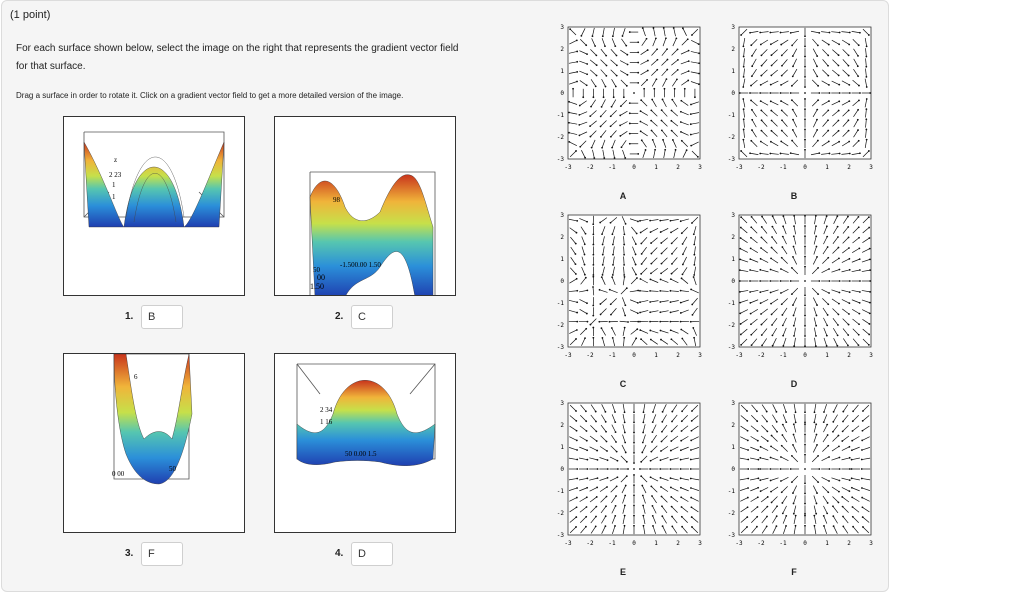 This screenshot has height=596, width=1024. Describe the element at coordinates (154, 206) in the screenshot. I see `surface-plot-1: 2 23 1 1 z` at that location.